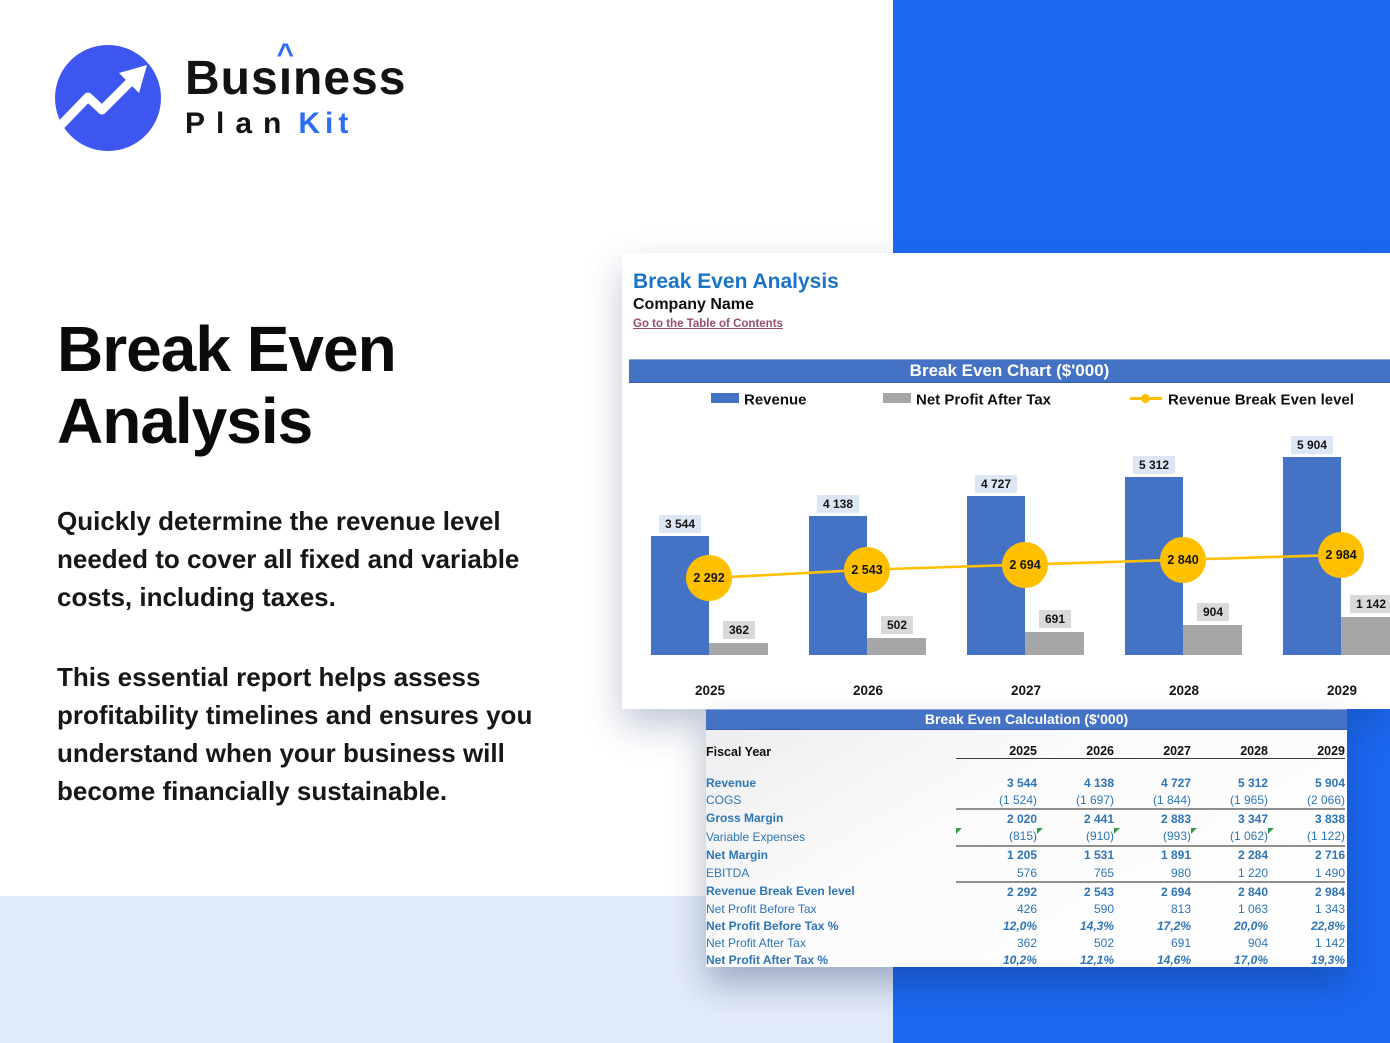 The height and width of the screenshot is (1043, 1390). What do you see at coordinates (1252, 818) in the screenshot?
I see `cell-value: 3 347` at bounding box center [1252, 818].